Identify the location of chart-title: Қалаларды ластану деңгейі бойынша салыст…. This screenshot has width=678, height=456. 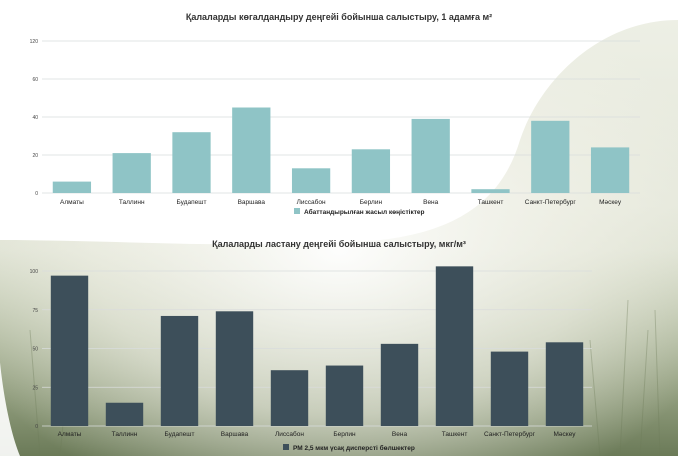
(339, 244).